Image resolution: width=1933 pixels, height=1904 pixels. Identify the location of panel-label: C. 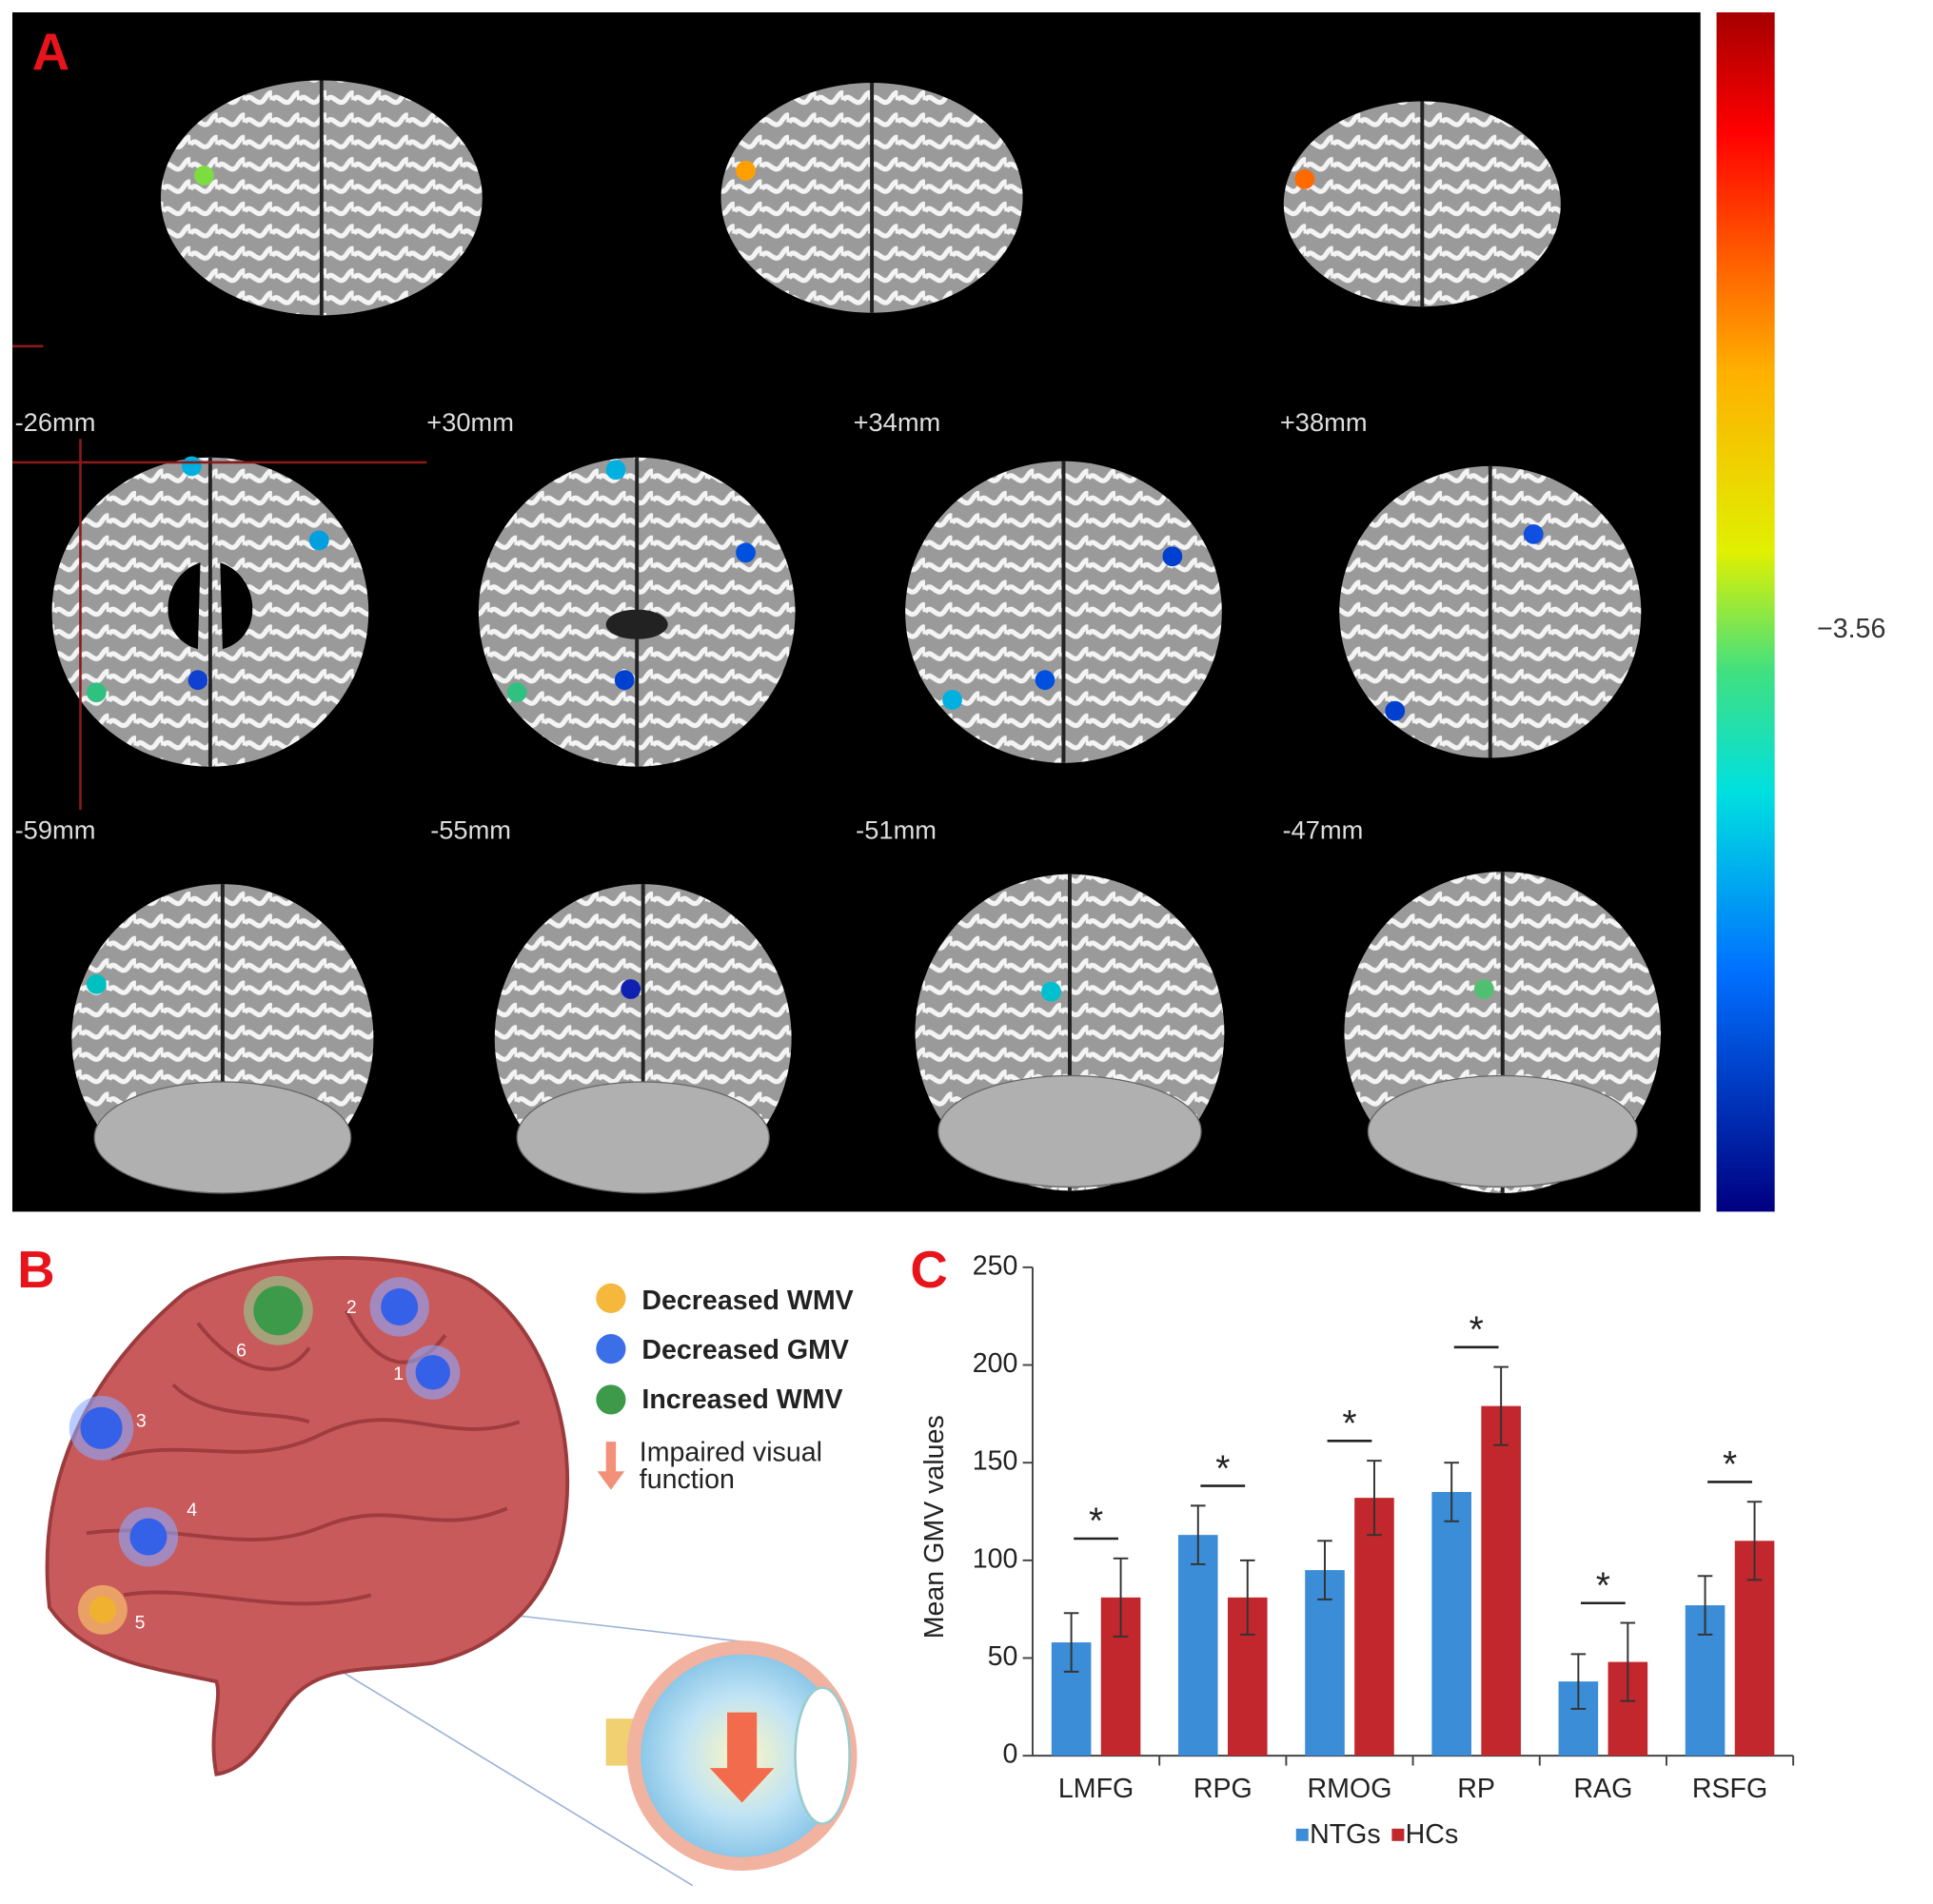
(928, 1270).